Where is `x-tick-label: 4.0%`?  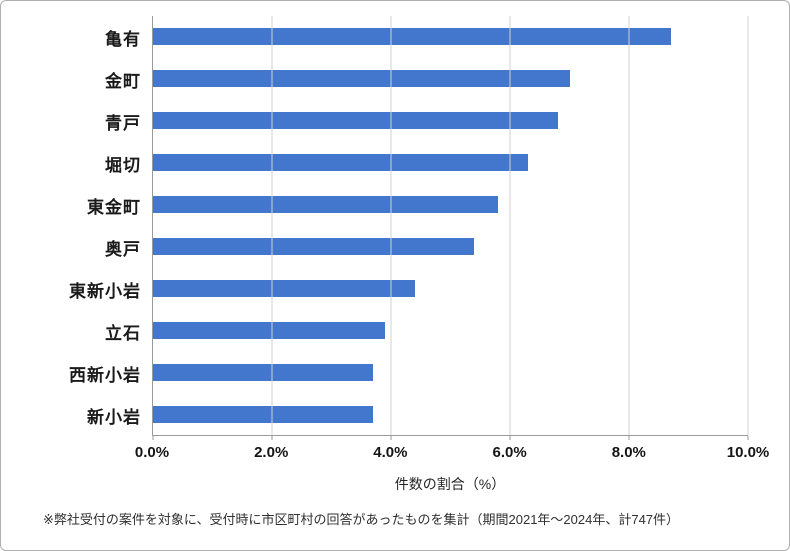 x-tick-label: 4.0% is located at coordinates (390, 452).